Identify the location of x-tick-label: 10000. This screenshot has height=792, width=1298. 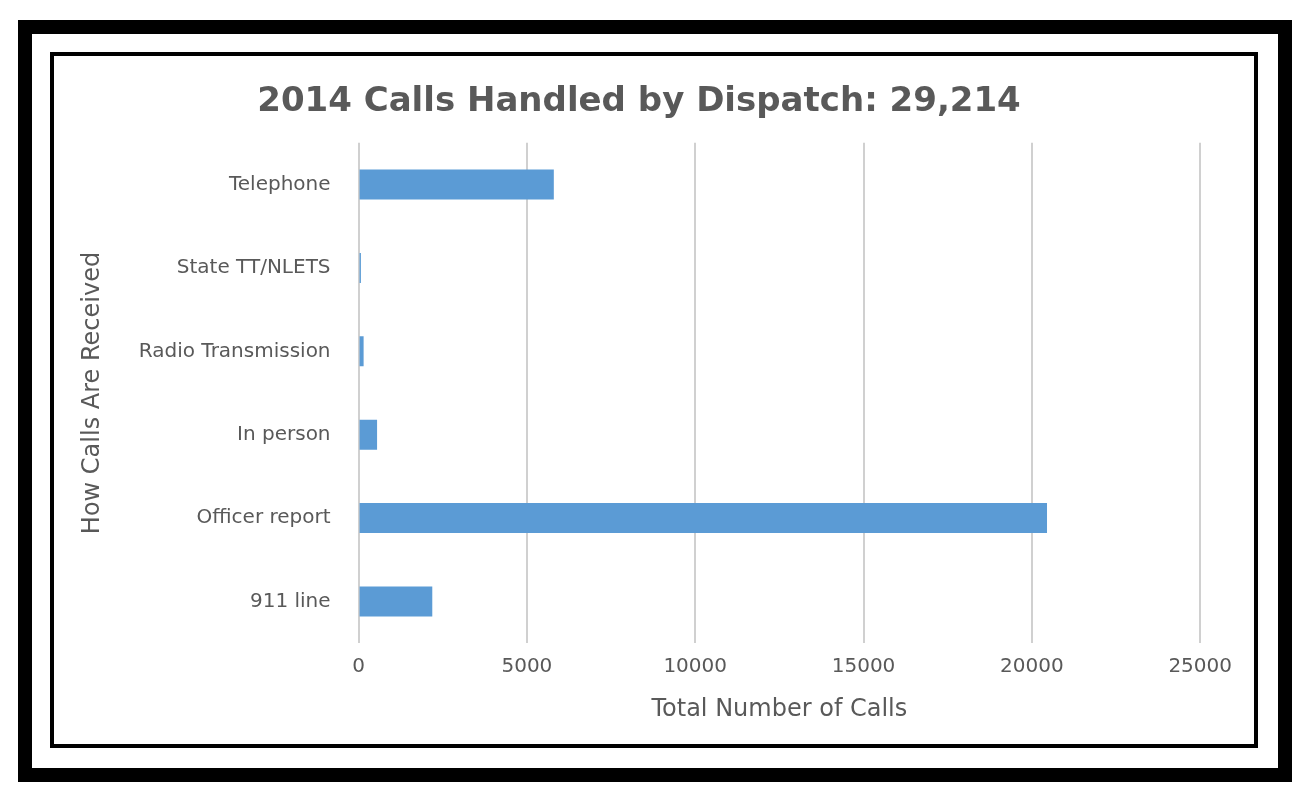
(695, 665).